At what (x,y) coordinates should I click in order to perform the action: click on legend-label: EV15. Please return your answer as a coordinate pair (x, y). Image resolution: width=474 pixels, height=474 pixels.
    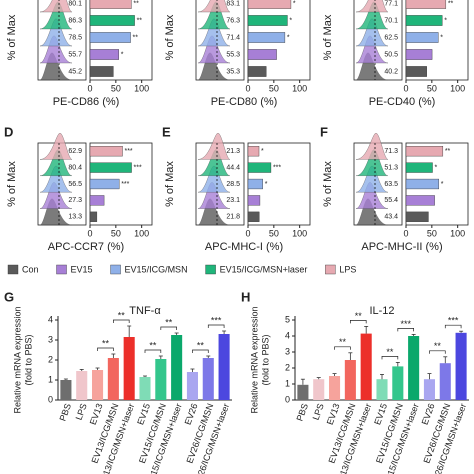
    Looking at the image, I should click on (82, 269).